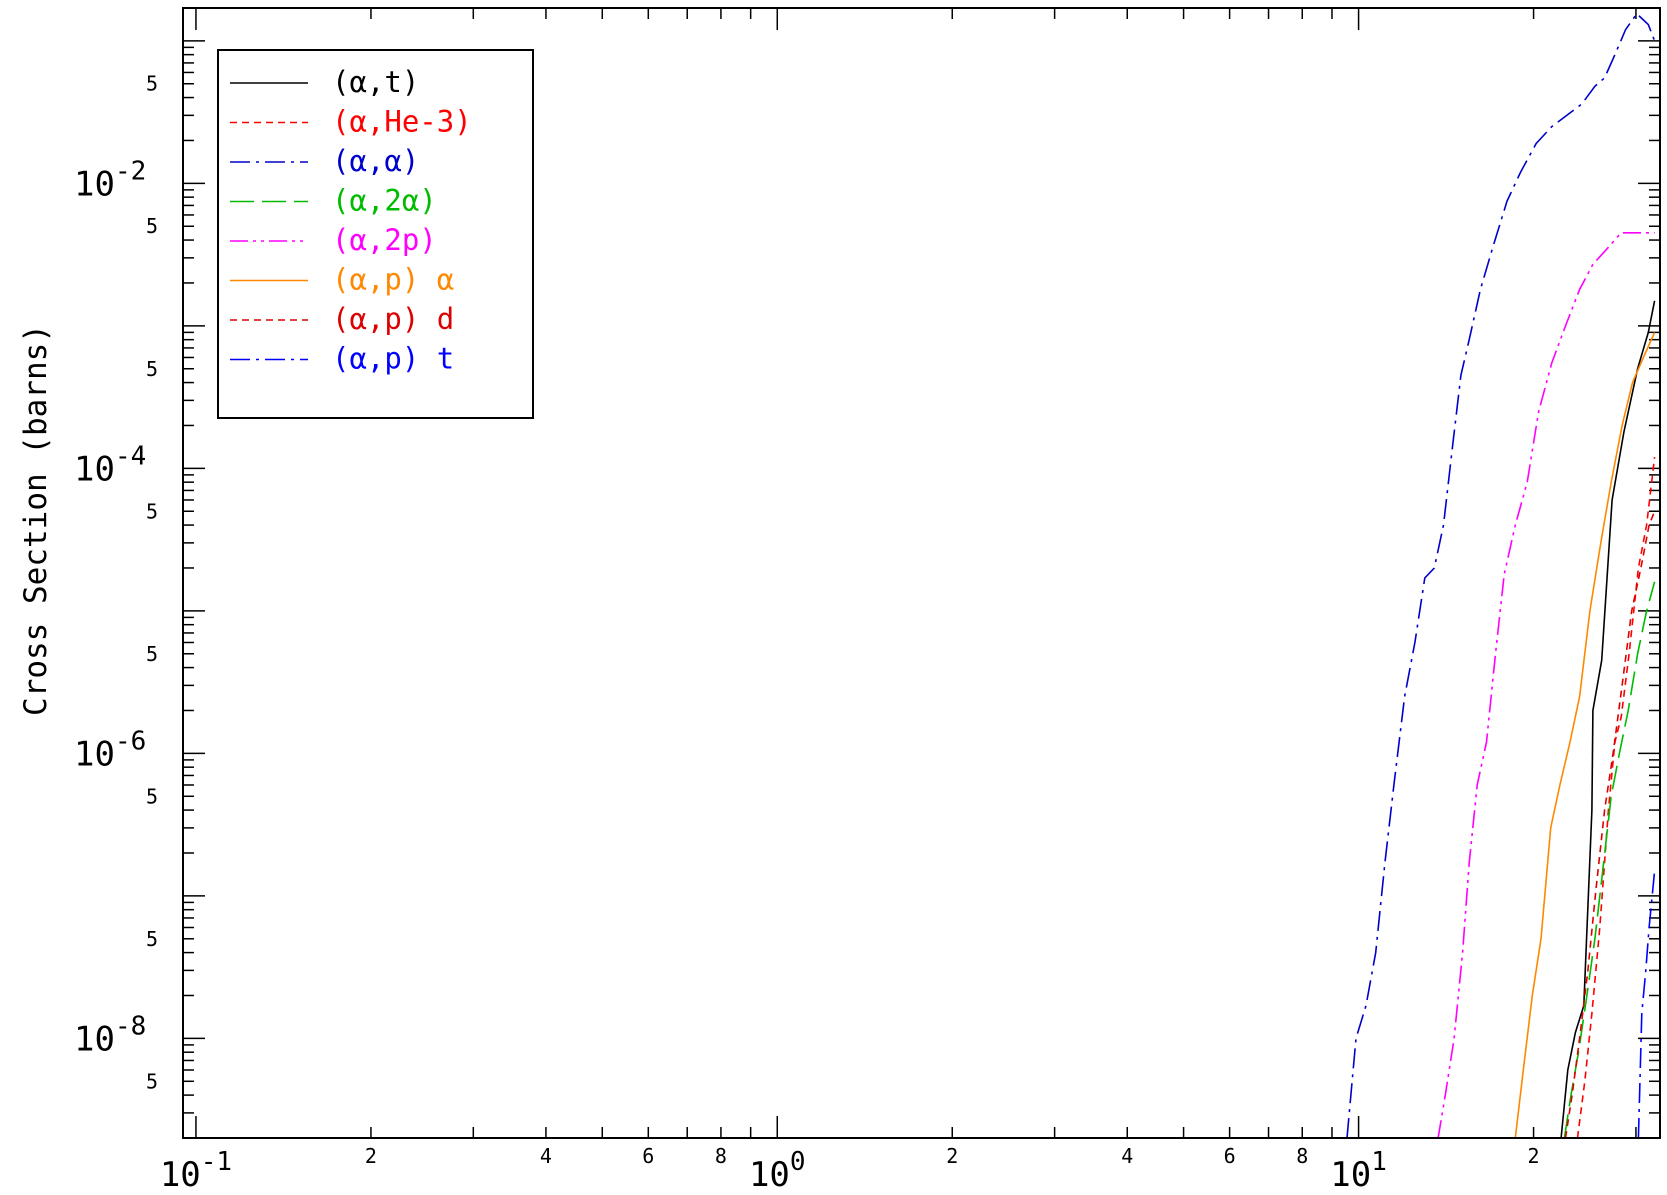 This screenshot has width=1667, height=1195. Describe the element at coordinates (1379, 1162) in the screenshot. I see `x-major-tick-exp: 1` at that location.